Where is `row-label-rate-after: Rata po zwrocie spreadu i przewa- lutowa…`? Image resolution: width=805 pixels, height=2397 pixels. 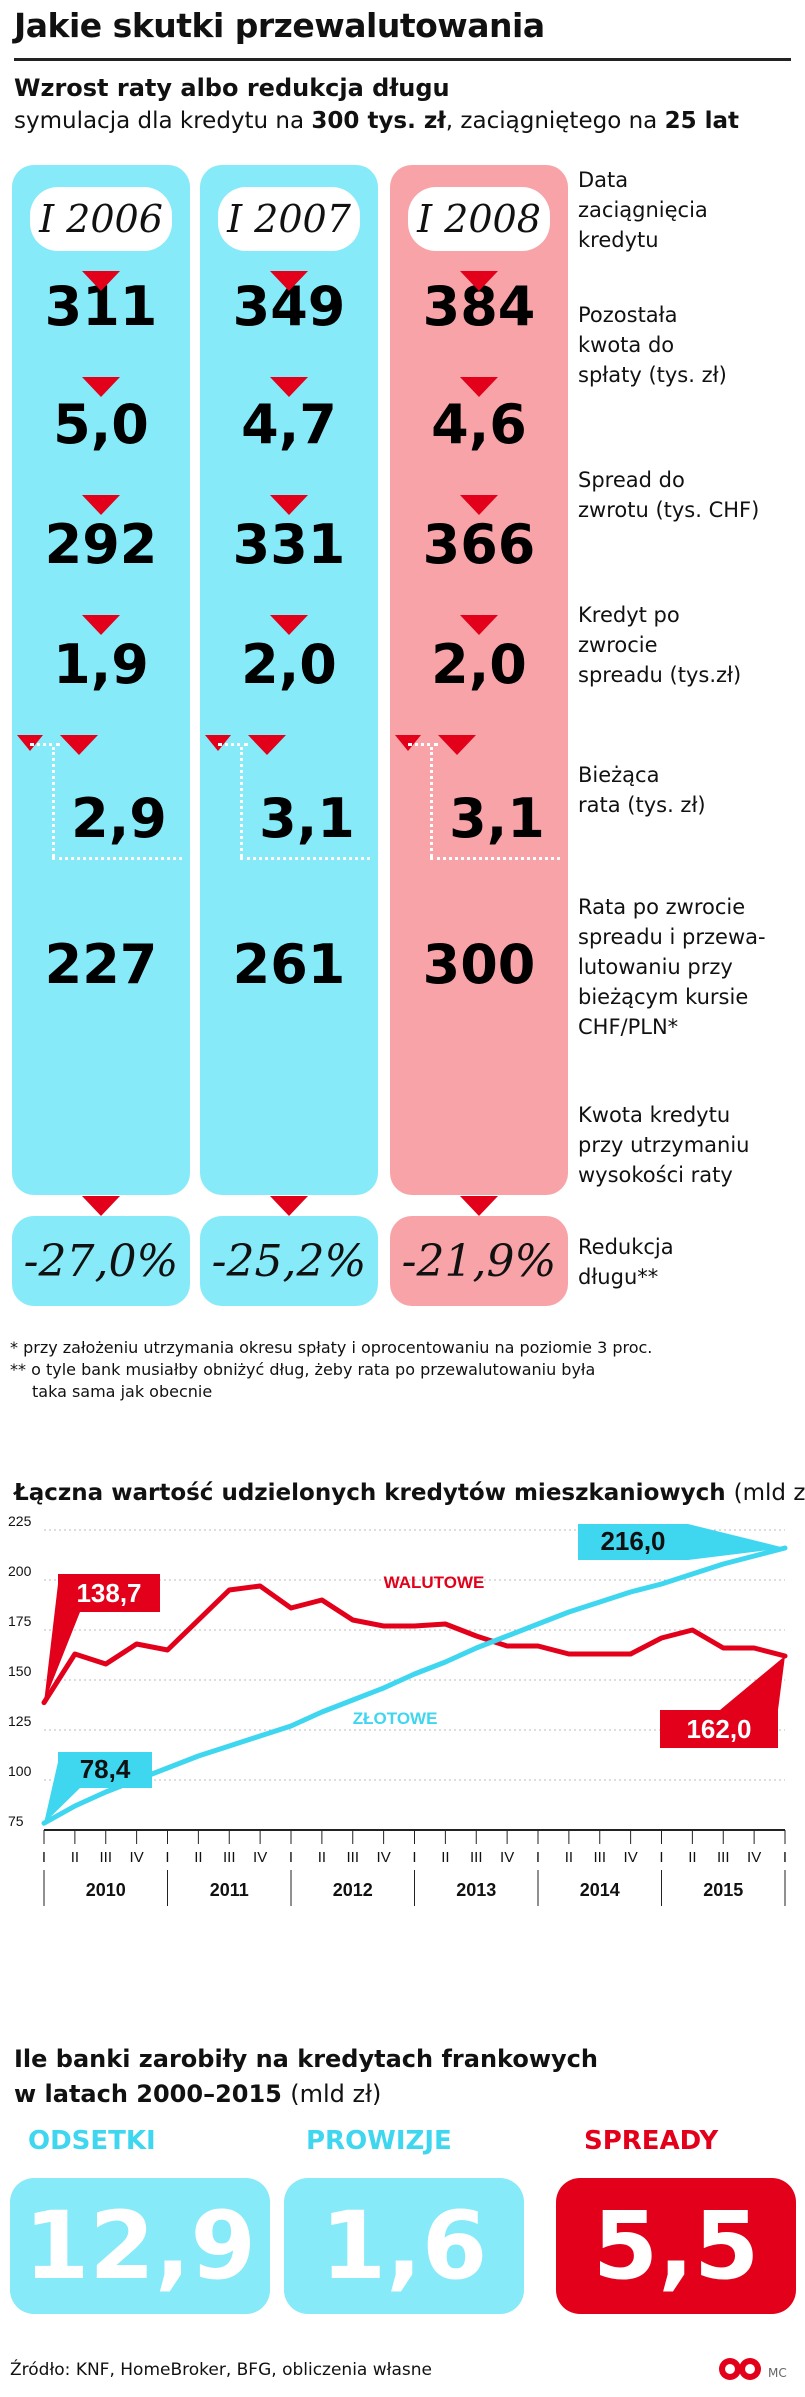
row-label-rate-after: Rata po zwrocie spreadu i przewa- lutowa… is located at coordinates (690, 967).